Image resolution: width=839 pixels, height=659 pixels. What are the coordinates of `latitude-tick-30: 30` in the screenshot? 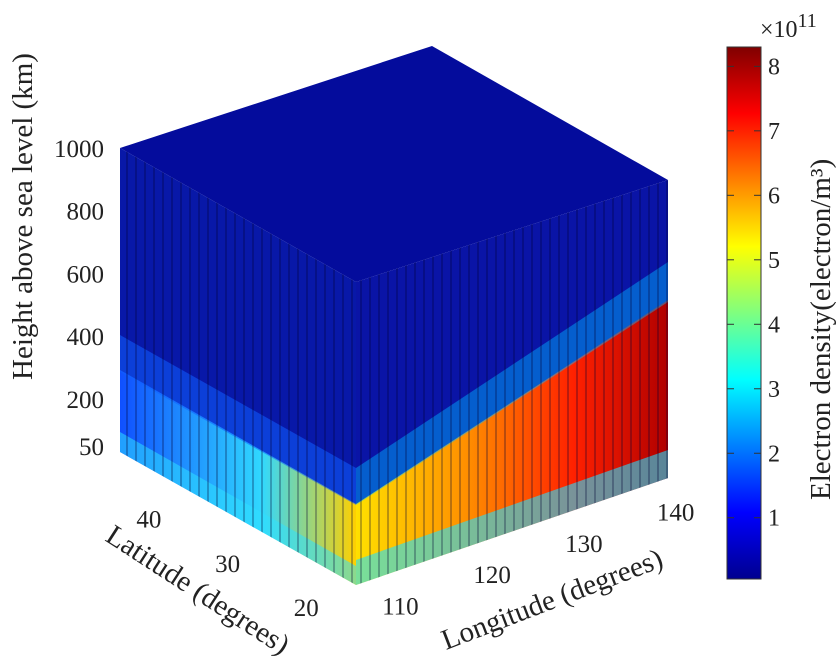 It's located at (227, 564).